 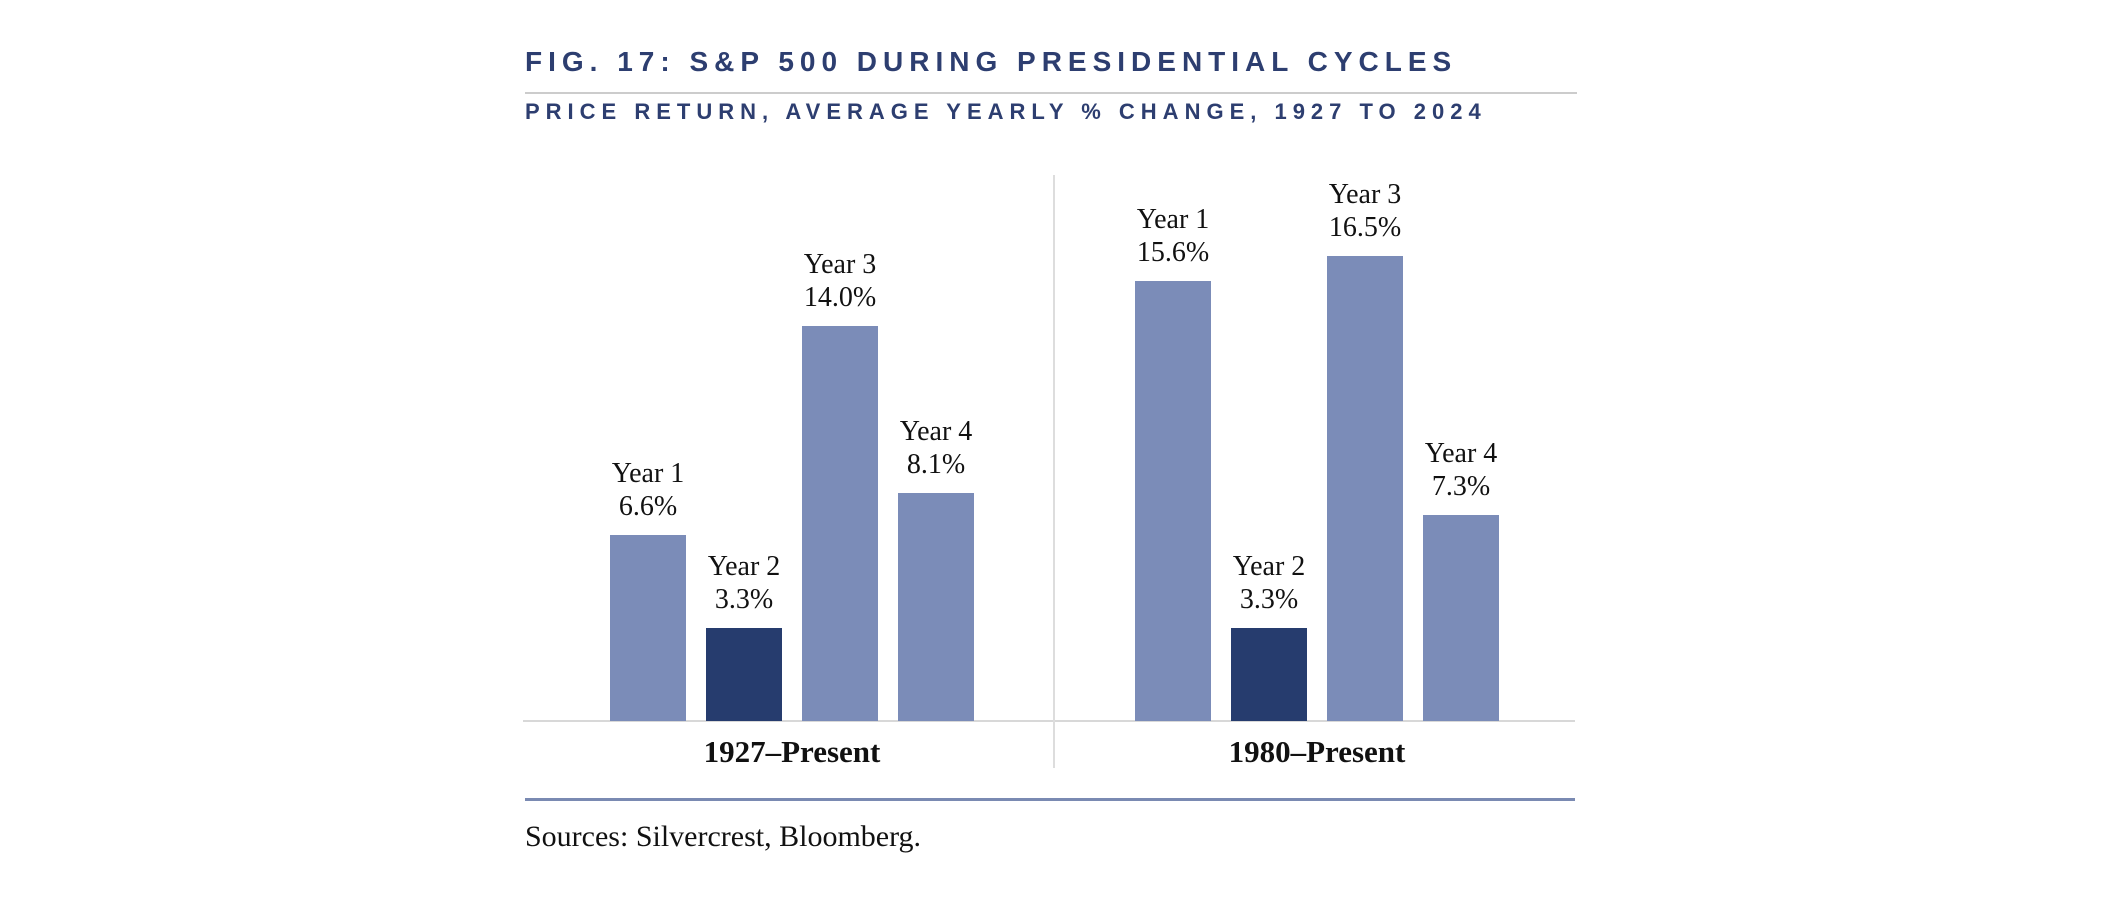 I want to click on bar-value-text: 14.0%, so click(x=840, y=297).